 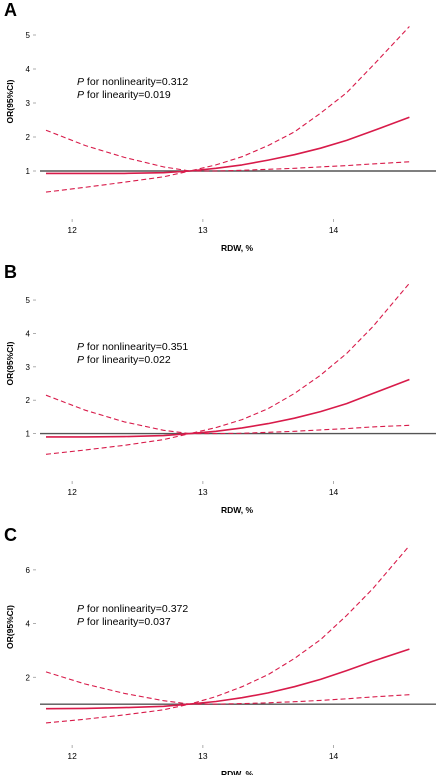 I want to click on p-nonlinearity: P for nonlinearity=0.372, so click(x=133, y=609).